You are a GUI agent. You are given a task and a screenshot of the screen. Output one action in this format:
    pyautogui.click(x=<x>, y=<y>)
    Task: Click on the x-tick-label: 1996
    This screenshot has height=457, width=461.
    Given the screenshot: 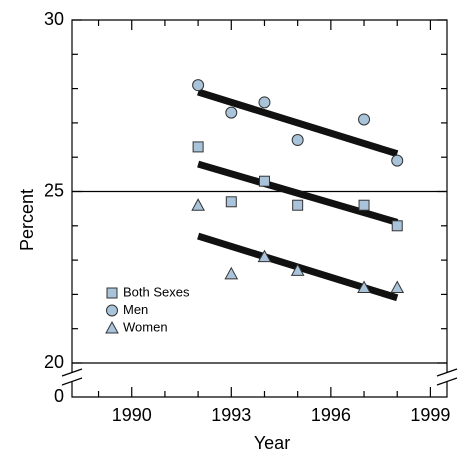 What is the action you would take?
    pyautogui.click(x=331, y=415)
    